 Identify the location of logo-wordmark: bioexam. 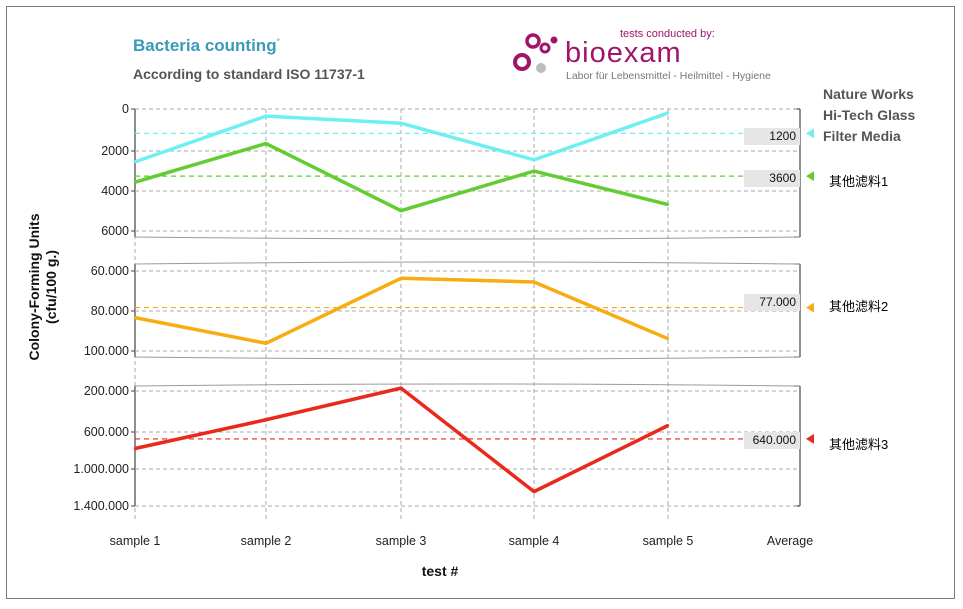
(623, 53).